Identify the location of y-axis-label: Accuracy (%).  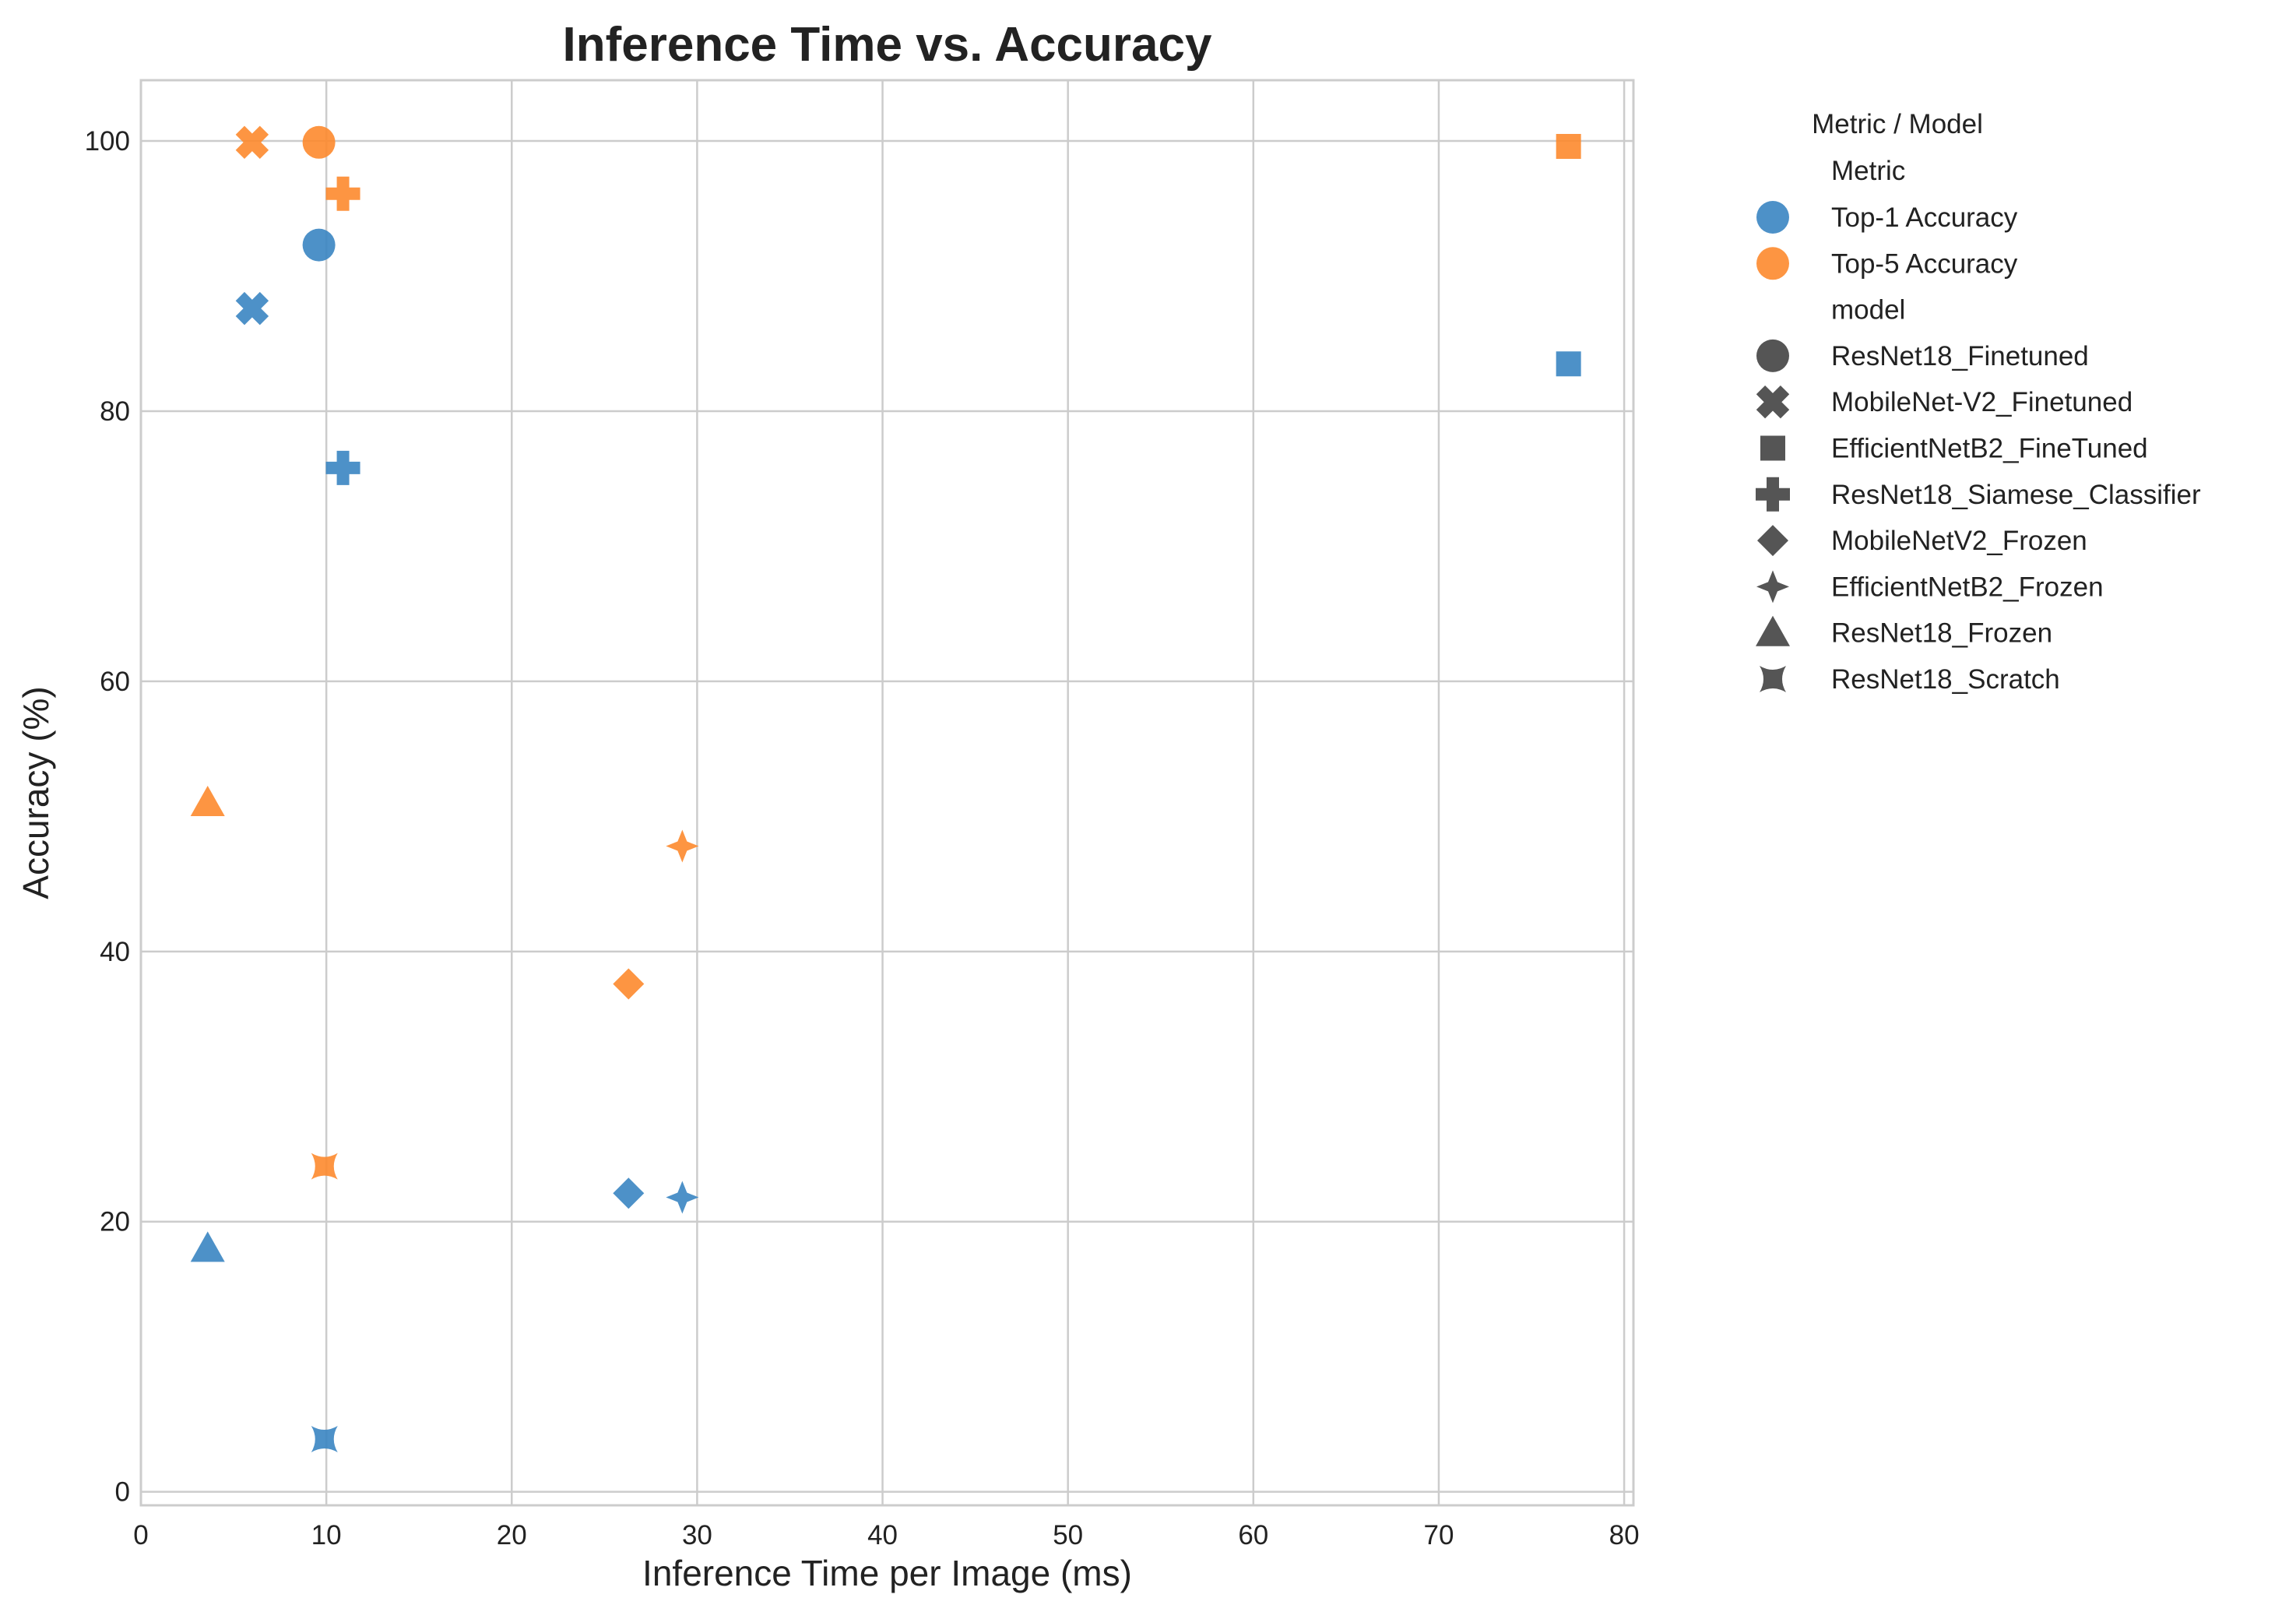
(36, 792).